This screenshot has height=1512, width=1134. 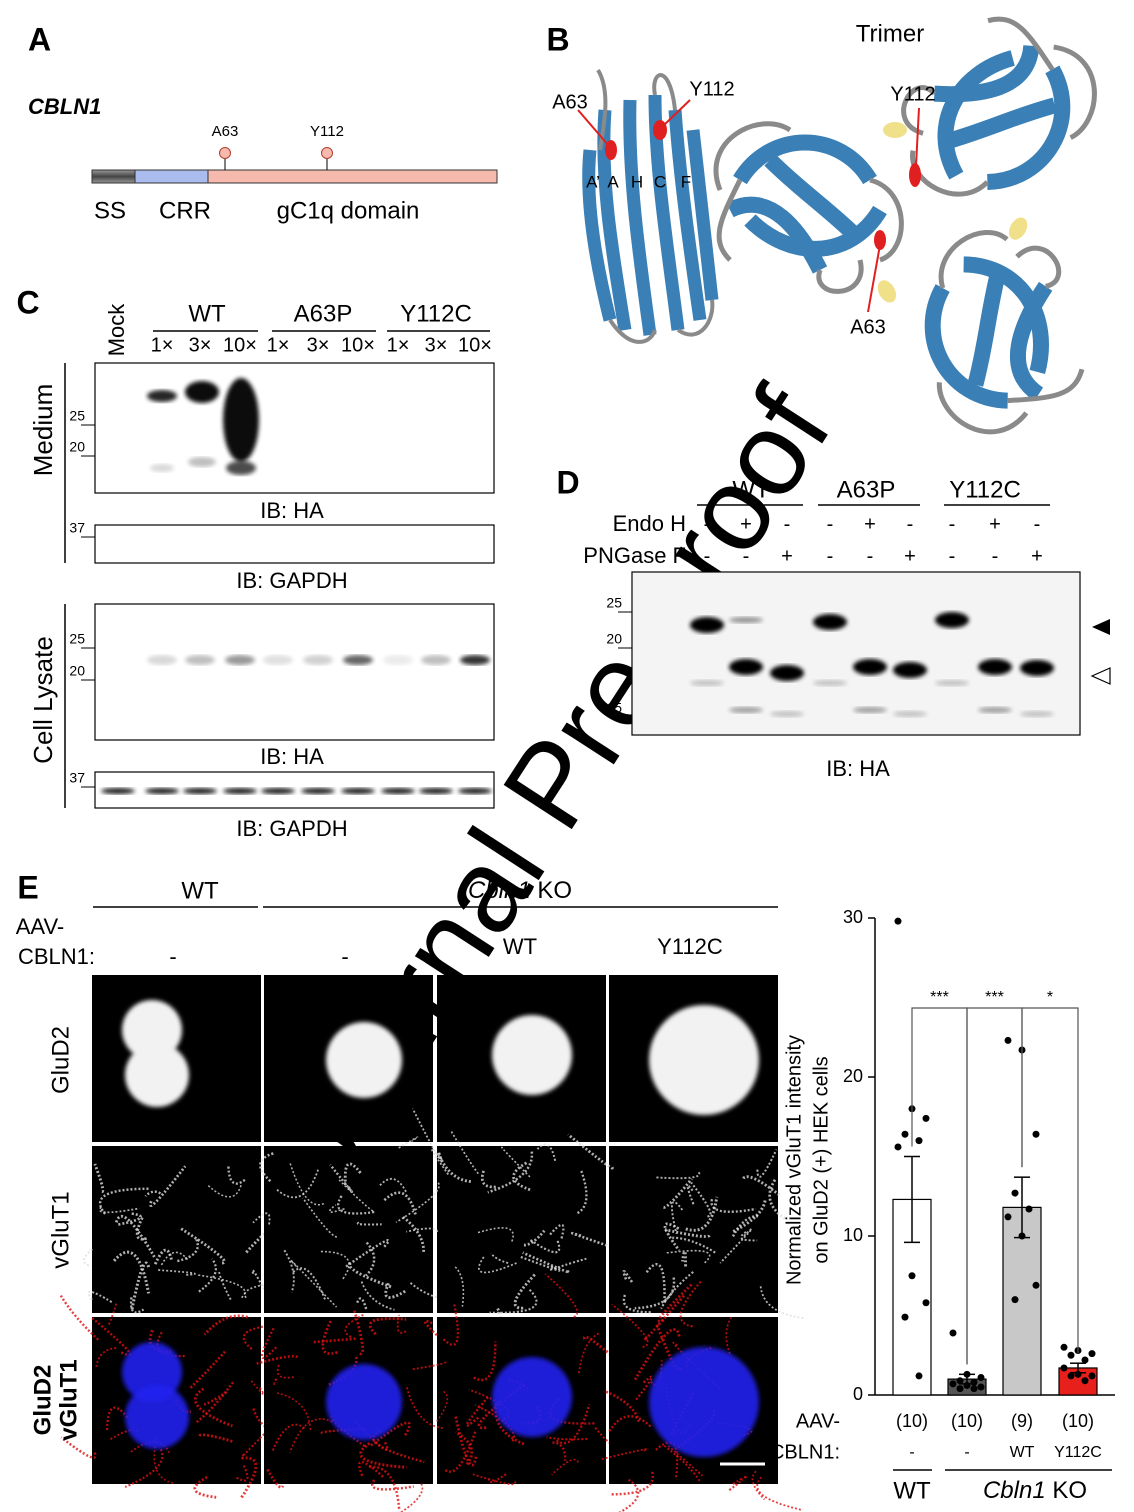 What do you see at coordinates (77, 528) in the screenshot?
I see `mw-marker: 37` at bounding box center [77, 528].